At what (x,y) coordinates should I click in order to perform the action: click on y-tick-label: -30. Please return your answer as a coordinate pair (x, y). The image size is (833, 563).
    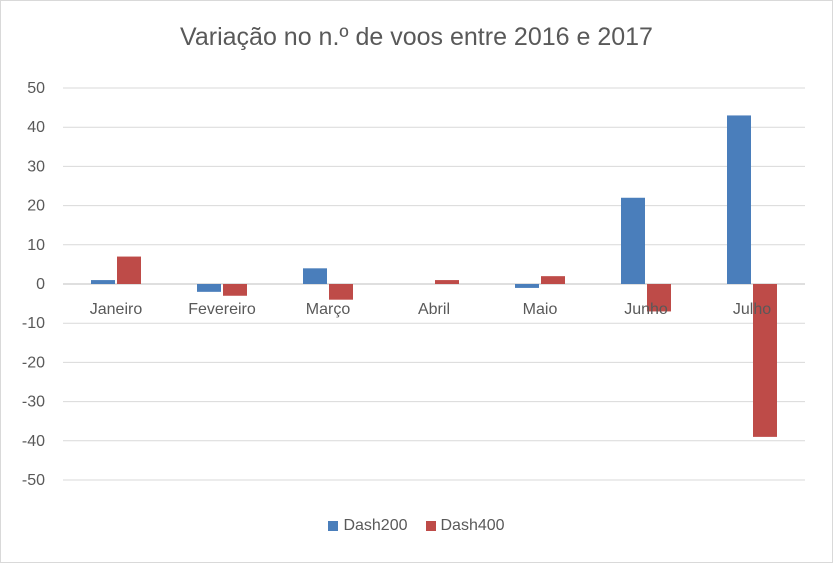
    Looking at the image, I should click on (33, 402).